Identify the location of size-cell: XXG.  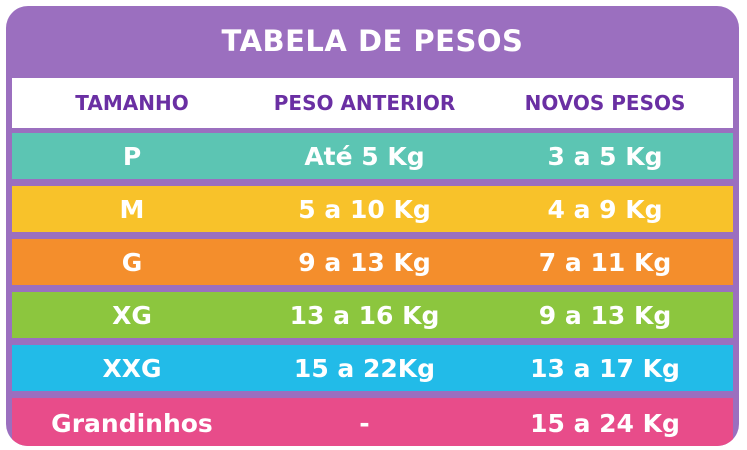
(132, 368).